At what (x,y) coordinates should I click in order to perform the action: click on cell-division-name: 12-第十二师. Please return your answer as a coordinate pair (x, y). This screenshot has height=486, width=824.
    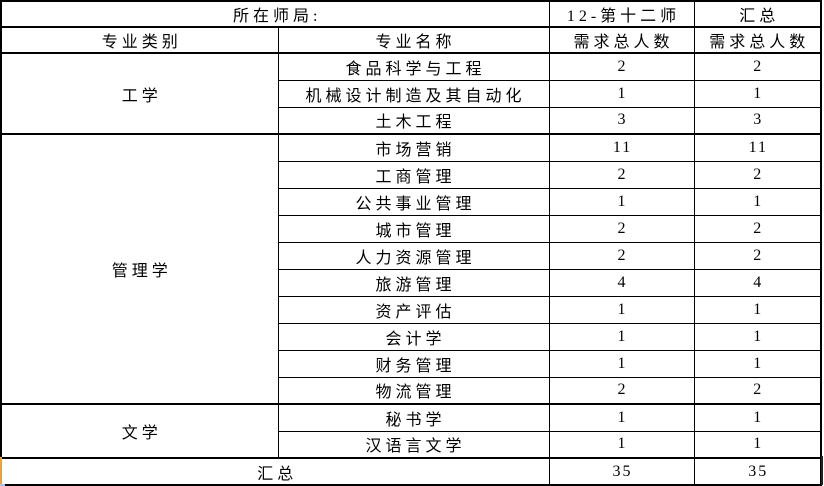
    Looking at the image, I should click on (621, 14).